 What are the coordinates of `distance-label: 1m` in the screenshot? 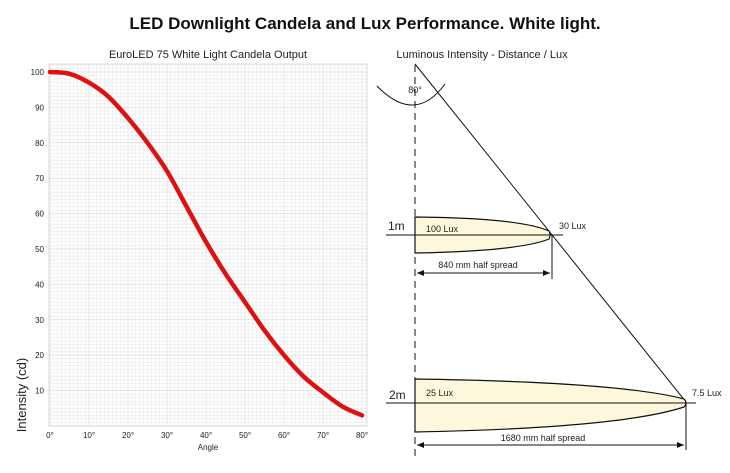 It's located at (396, 226).